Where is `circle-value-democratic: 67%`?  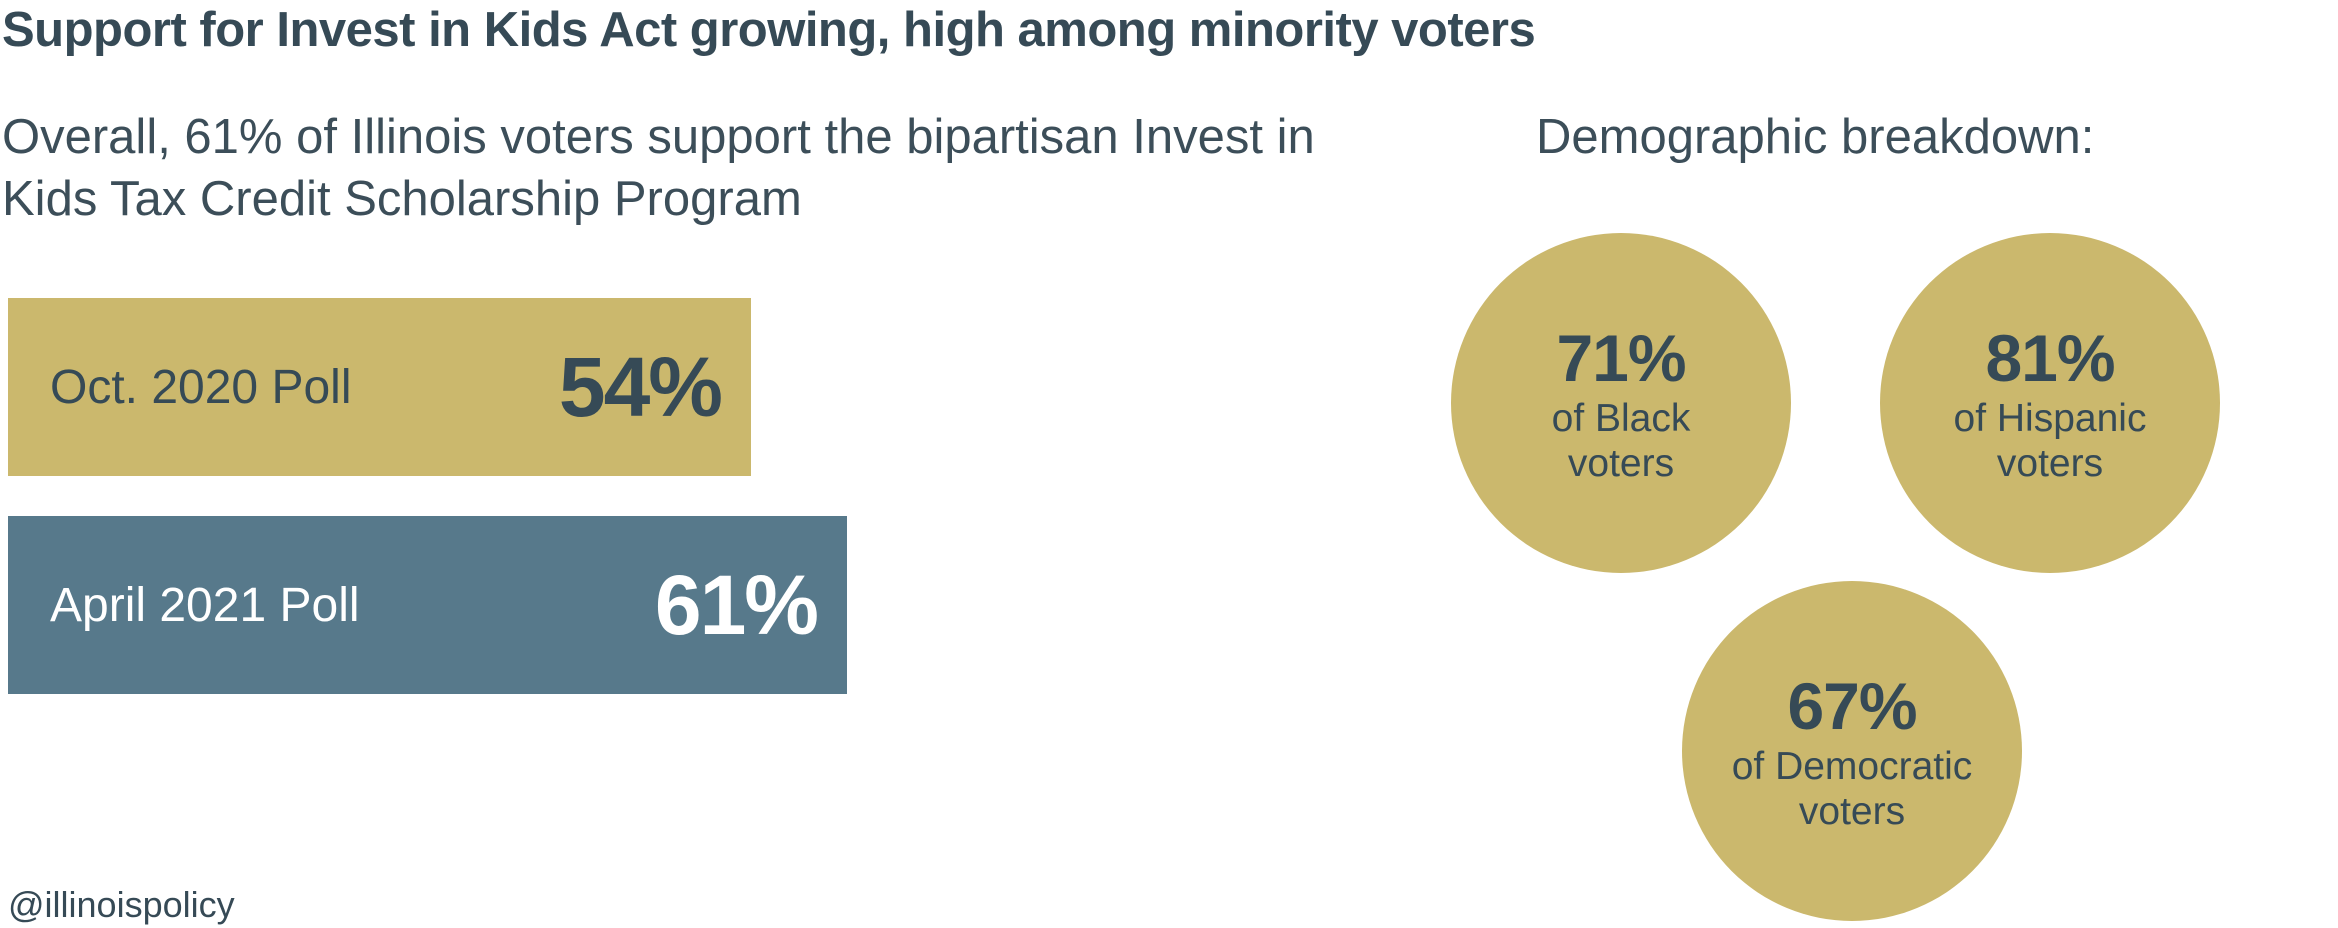 circle-value-democratic: 67% is located at coordinates (1852, 706).